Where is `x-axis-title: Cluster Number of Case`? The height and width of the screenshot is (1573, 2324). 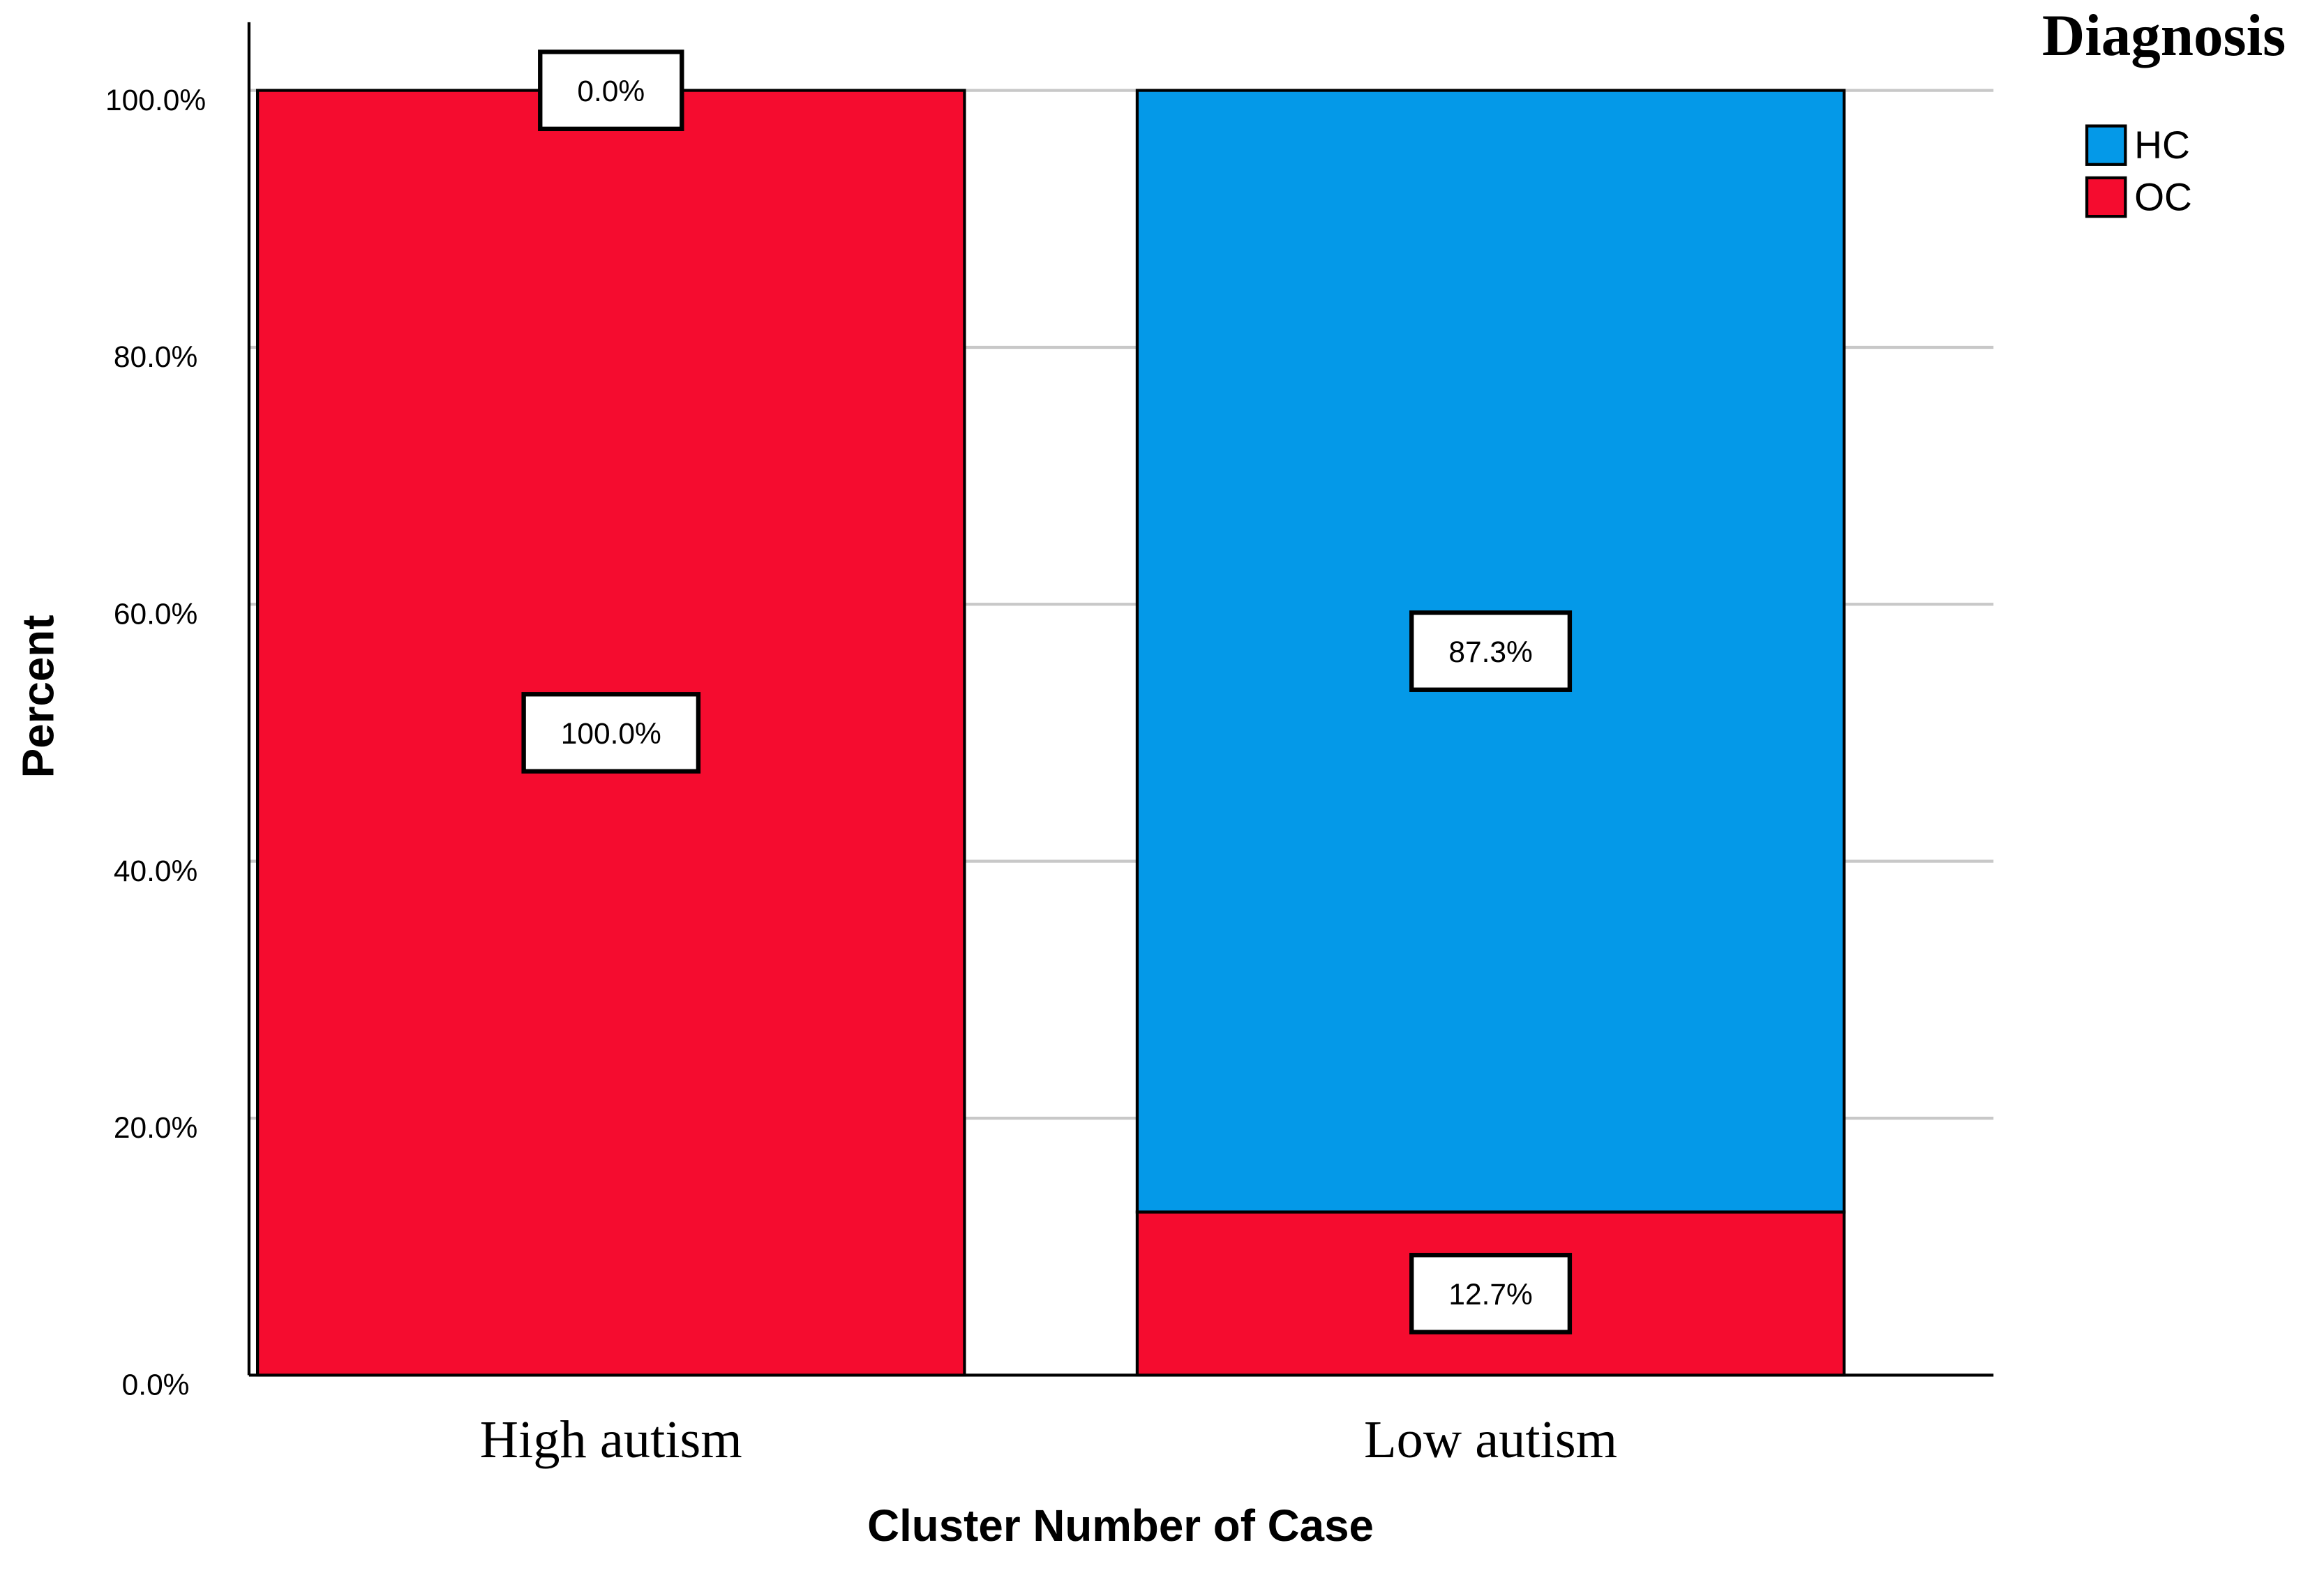 x-axis-title: Cluster Number of Case is located at coordinates (1120, 1525).